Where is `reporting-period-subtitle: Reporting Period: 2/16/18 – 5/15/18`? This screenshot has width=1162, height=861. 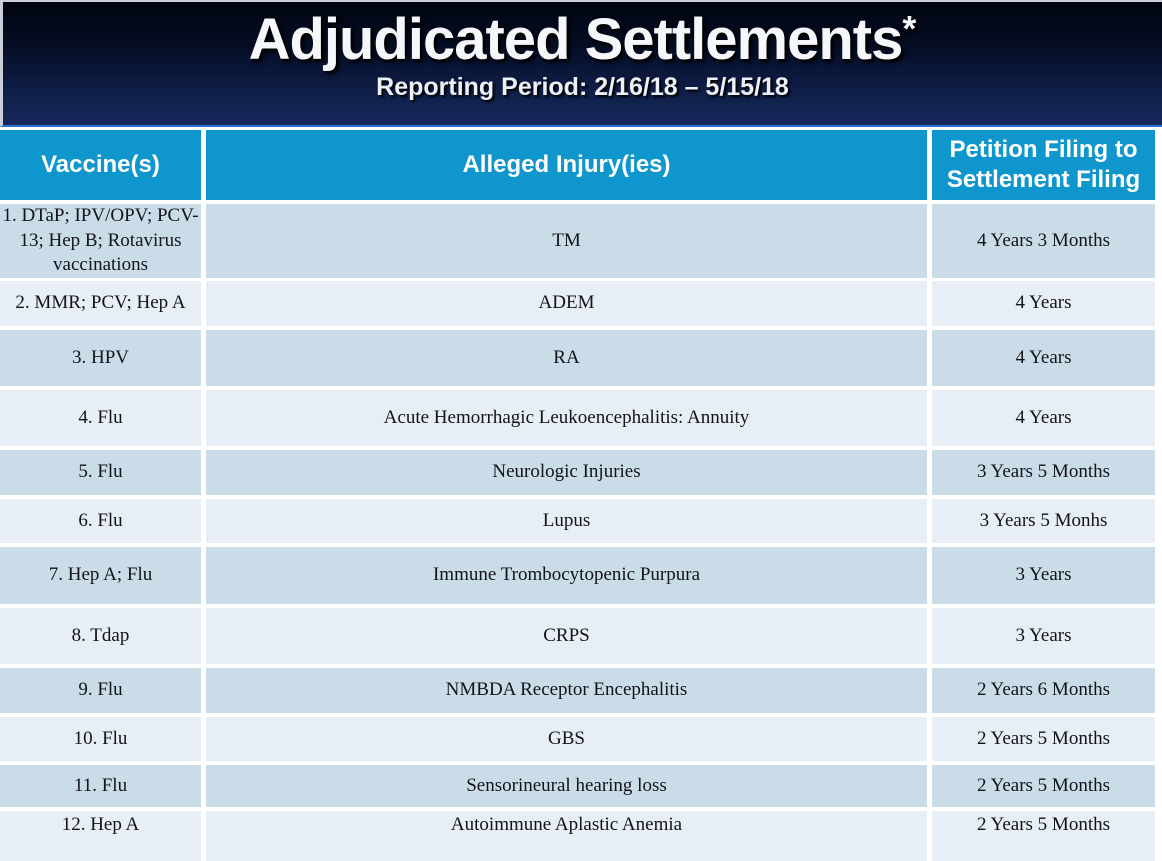 reporting-period-subtitle: Reporting Period: 2/16/18 – 5/15/18 is located at coordinates (582, 86).